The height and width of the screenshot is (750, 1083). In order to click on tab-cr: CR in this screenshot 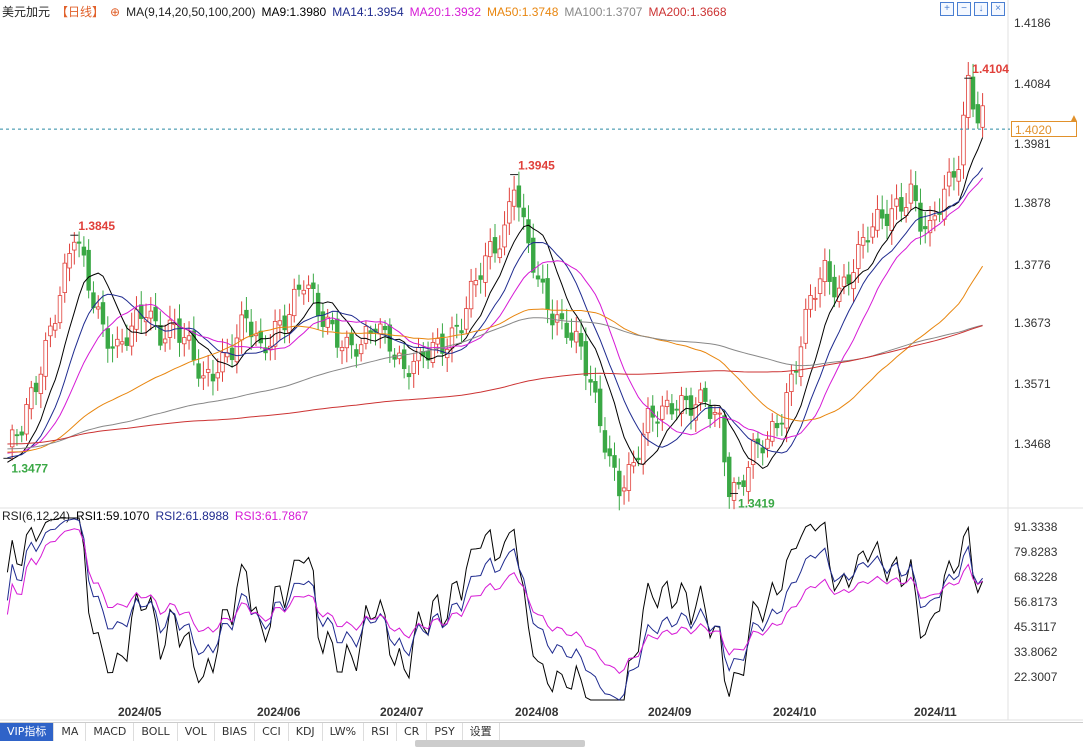, I will do `click(412, 732)`.